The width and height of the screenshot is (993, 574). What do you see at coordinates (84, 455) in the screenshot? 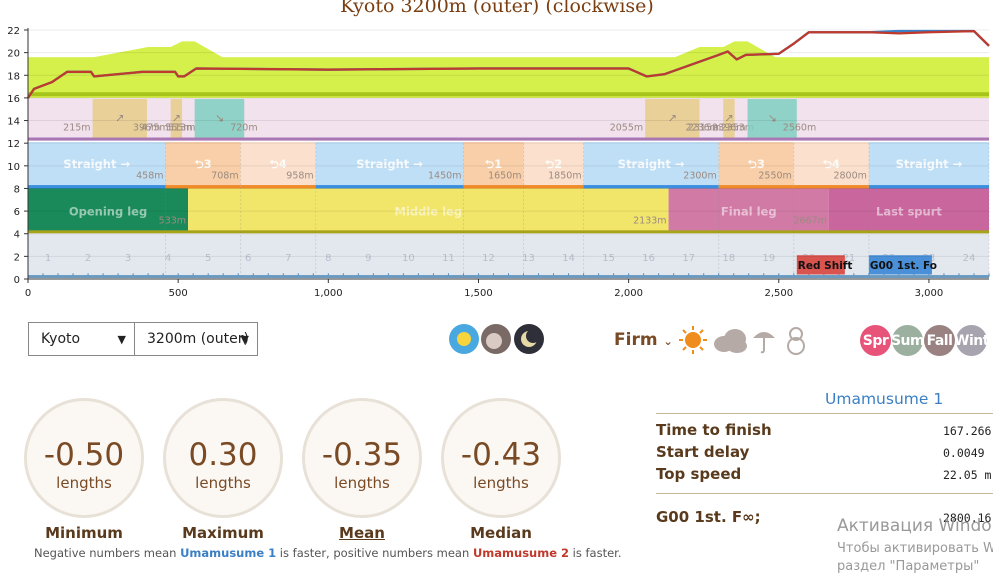
I see `stat-value: -0.50` at bounding box center [84, 455].